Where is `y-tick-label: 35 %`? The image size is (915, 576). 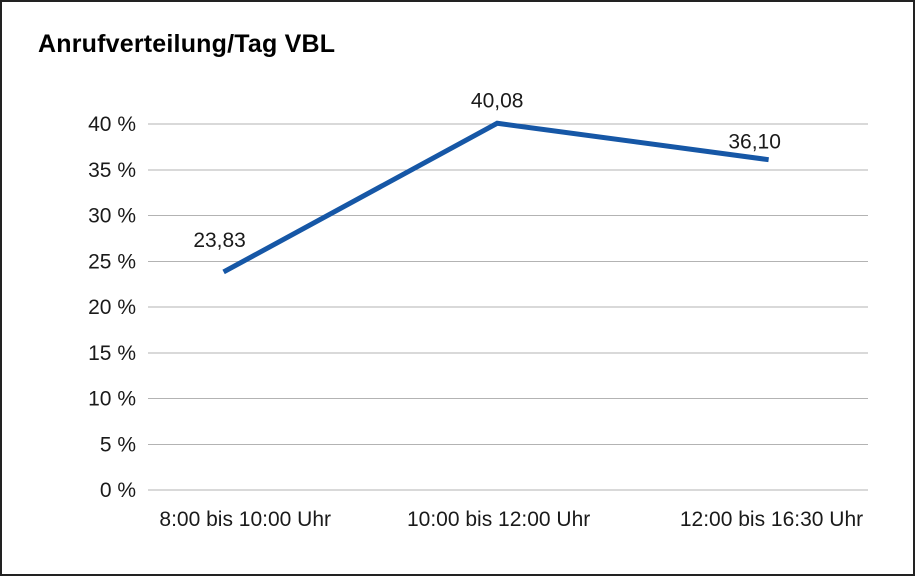 y-tick-label: 35 % is located at coordinates (112, 170).